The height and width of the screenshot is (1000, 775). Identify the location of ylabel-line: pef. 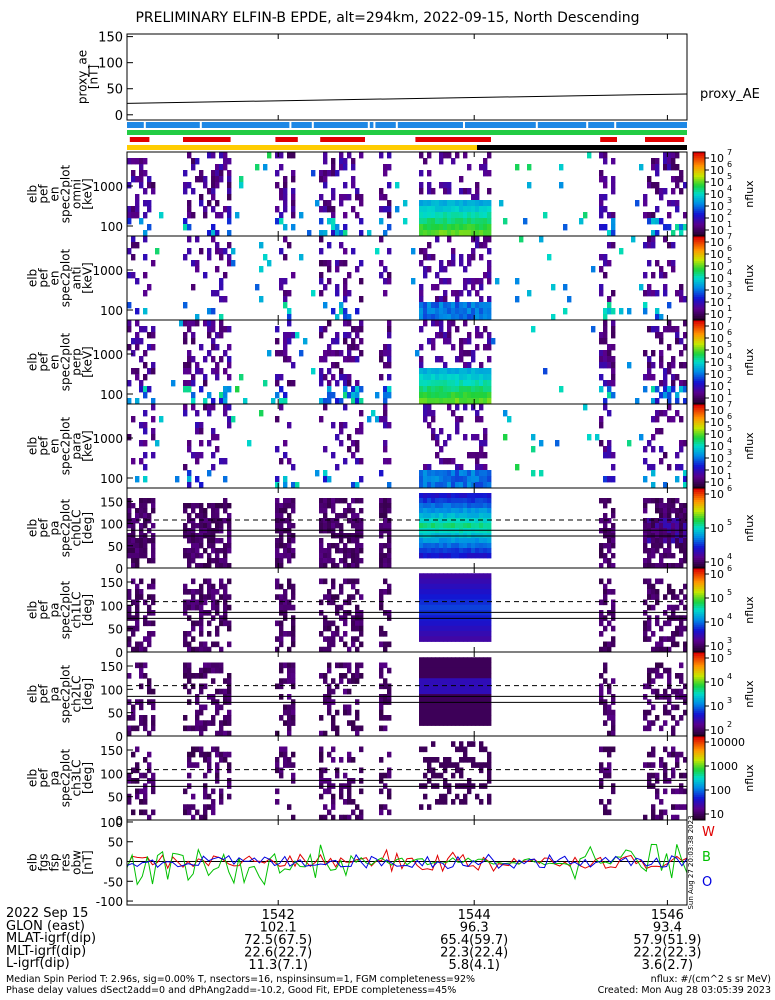
(44, 778).